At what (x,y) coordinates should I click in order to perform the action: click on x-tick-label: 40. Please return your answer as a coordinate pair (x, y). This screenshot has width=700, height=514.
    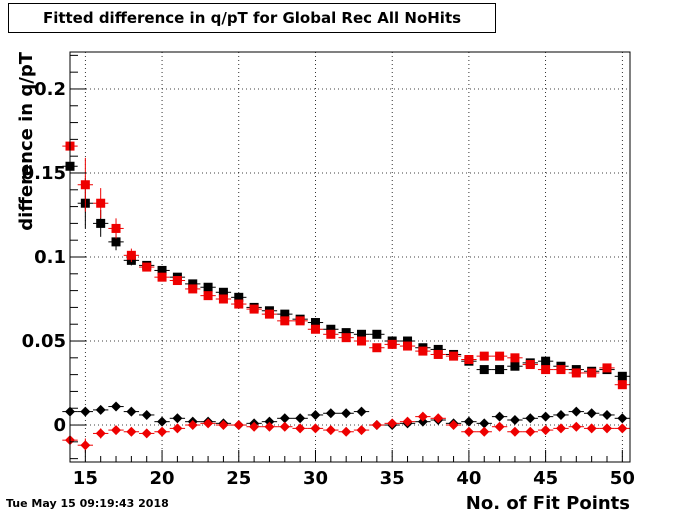
    Looking at the image, I should click on (468, 478).